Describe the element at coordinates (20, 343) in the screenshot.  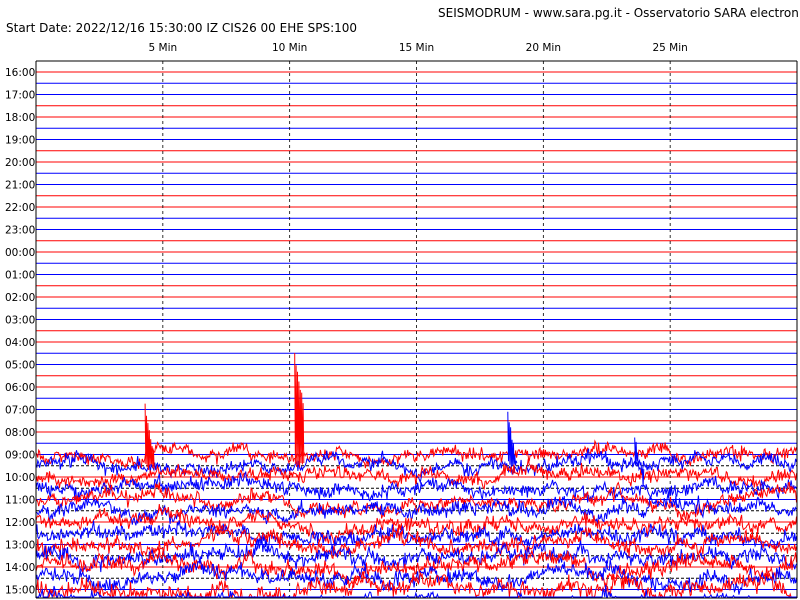
I see `row-label: 04:00` at that location.